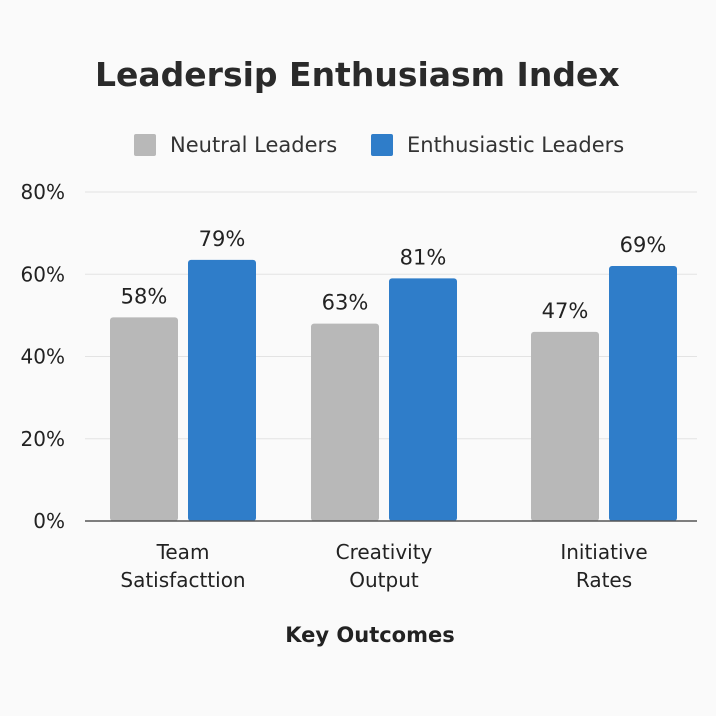 This screenshot has width=716, height=716. I want to click on x-axis-title: Key Outcomes, so click(370, 635).